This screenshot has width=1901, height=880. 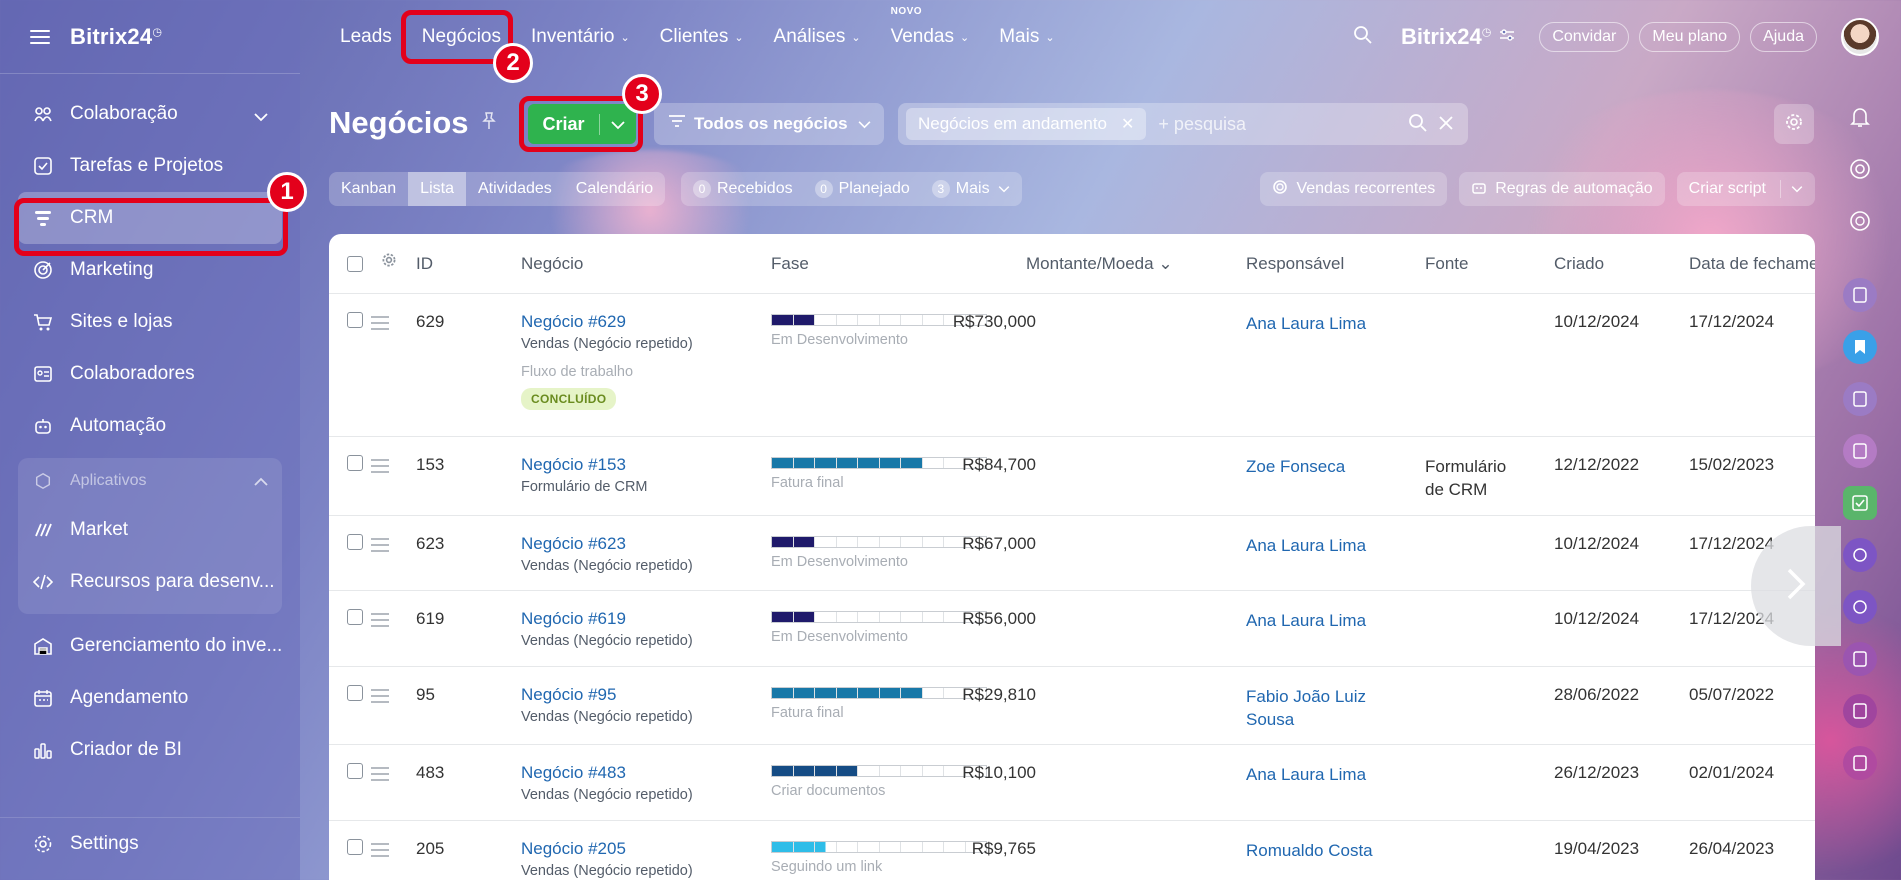 What do you see at coordinates (150, 218) in the screenshot?
I see `sidebar-item-crm: CRM` at bounding box center [150, 218].